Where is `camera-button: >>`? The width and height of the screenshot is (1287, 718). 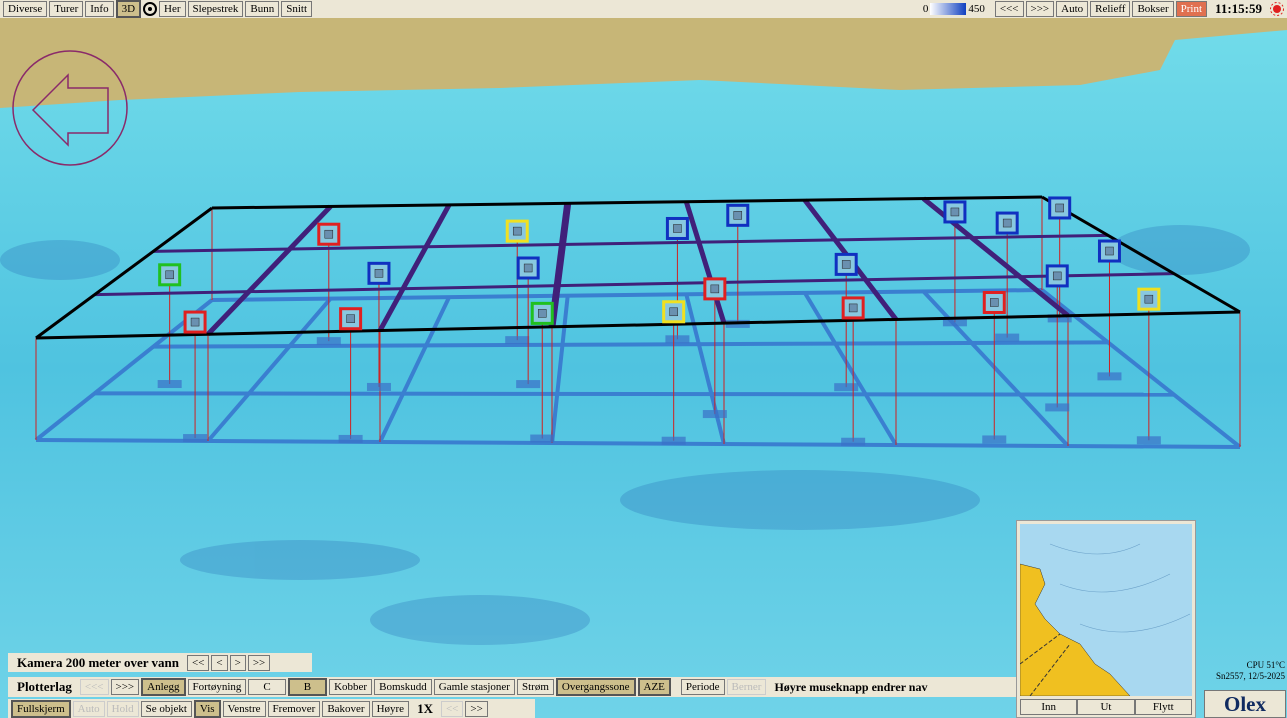
camera-button: >> is located at coordinates (259, 662).